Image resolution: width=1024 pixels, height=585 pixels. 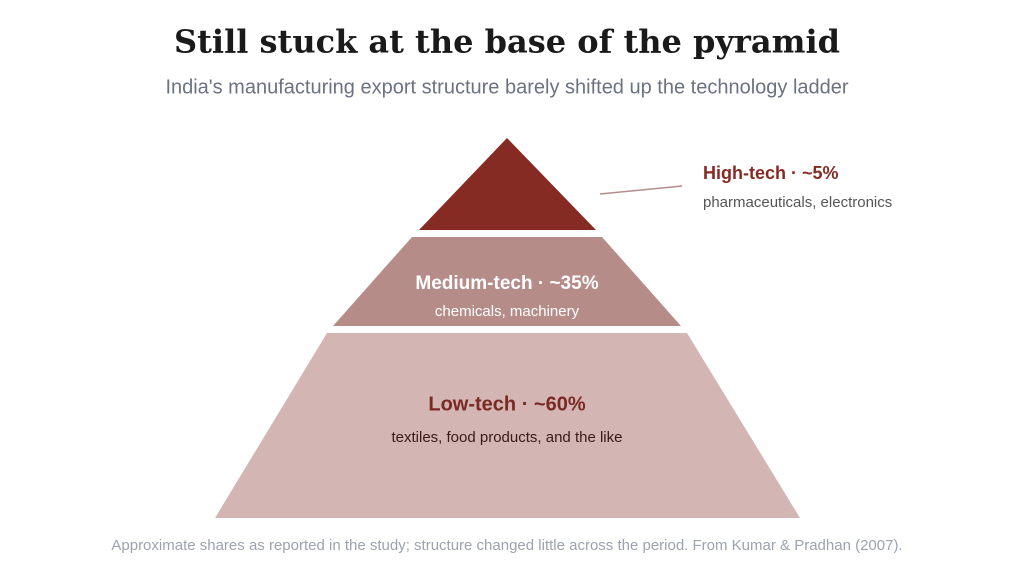 I want to click on tier-description: textiles, food products, and the like, so click(x=507, y=437).